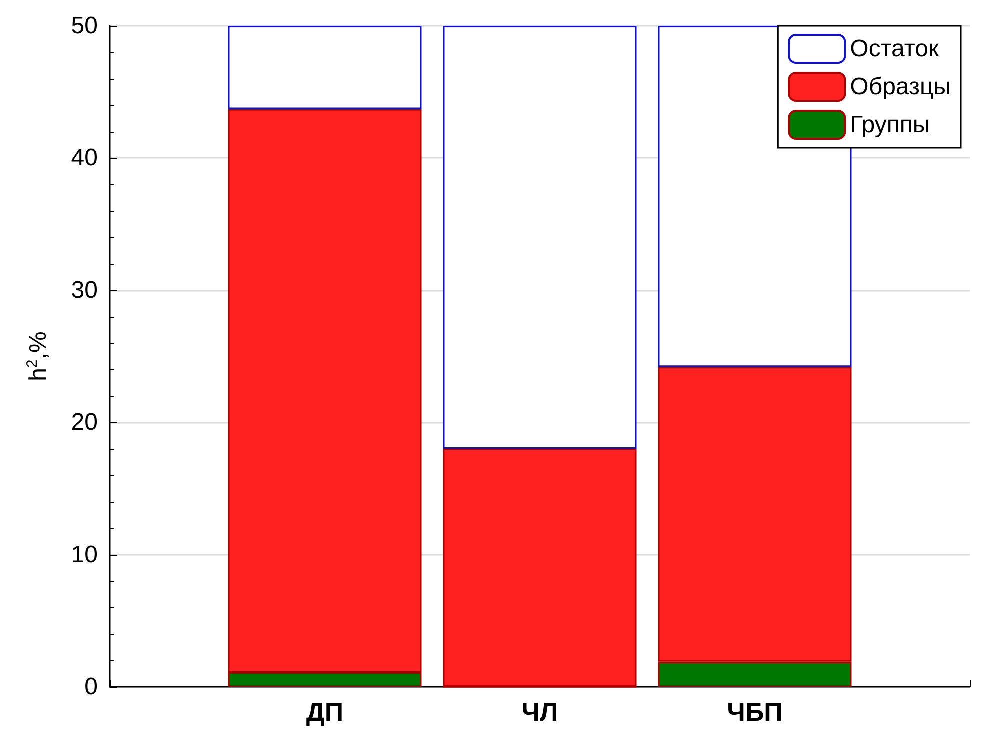 The image size is (981, 739). What do you see at coordinates (540, 712) in the screenshot?
I see `x-tick-label: ЧЛ` at bounding box center [540, 712].